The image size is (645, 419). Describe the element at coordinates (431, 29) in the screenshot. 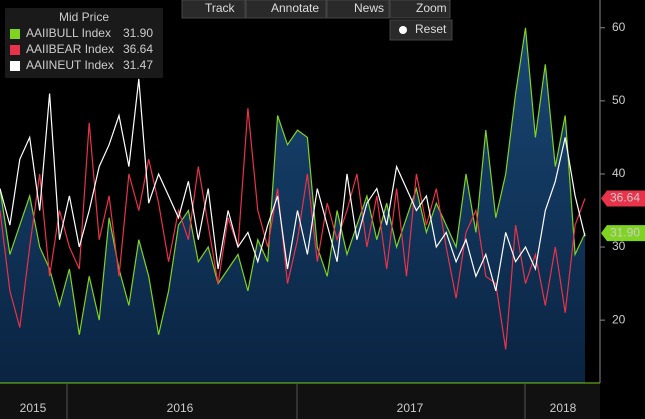

I see `reset-label: Reset` at that location.